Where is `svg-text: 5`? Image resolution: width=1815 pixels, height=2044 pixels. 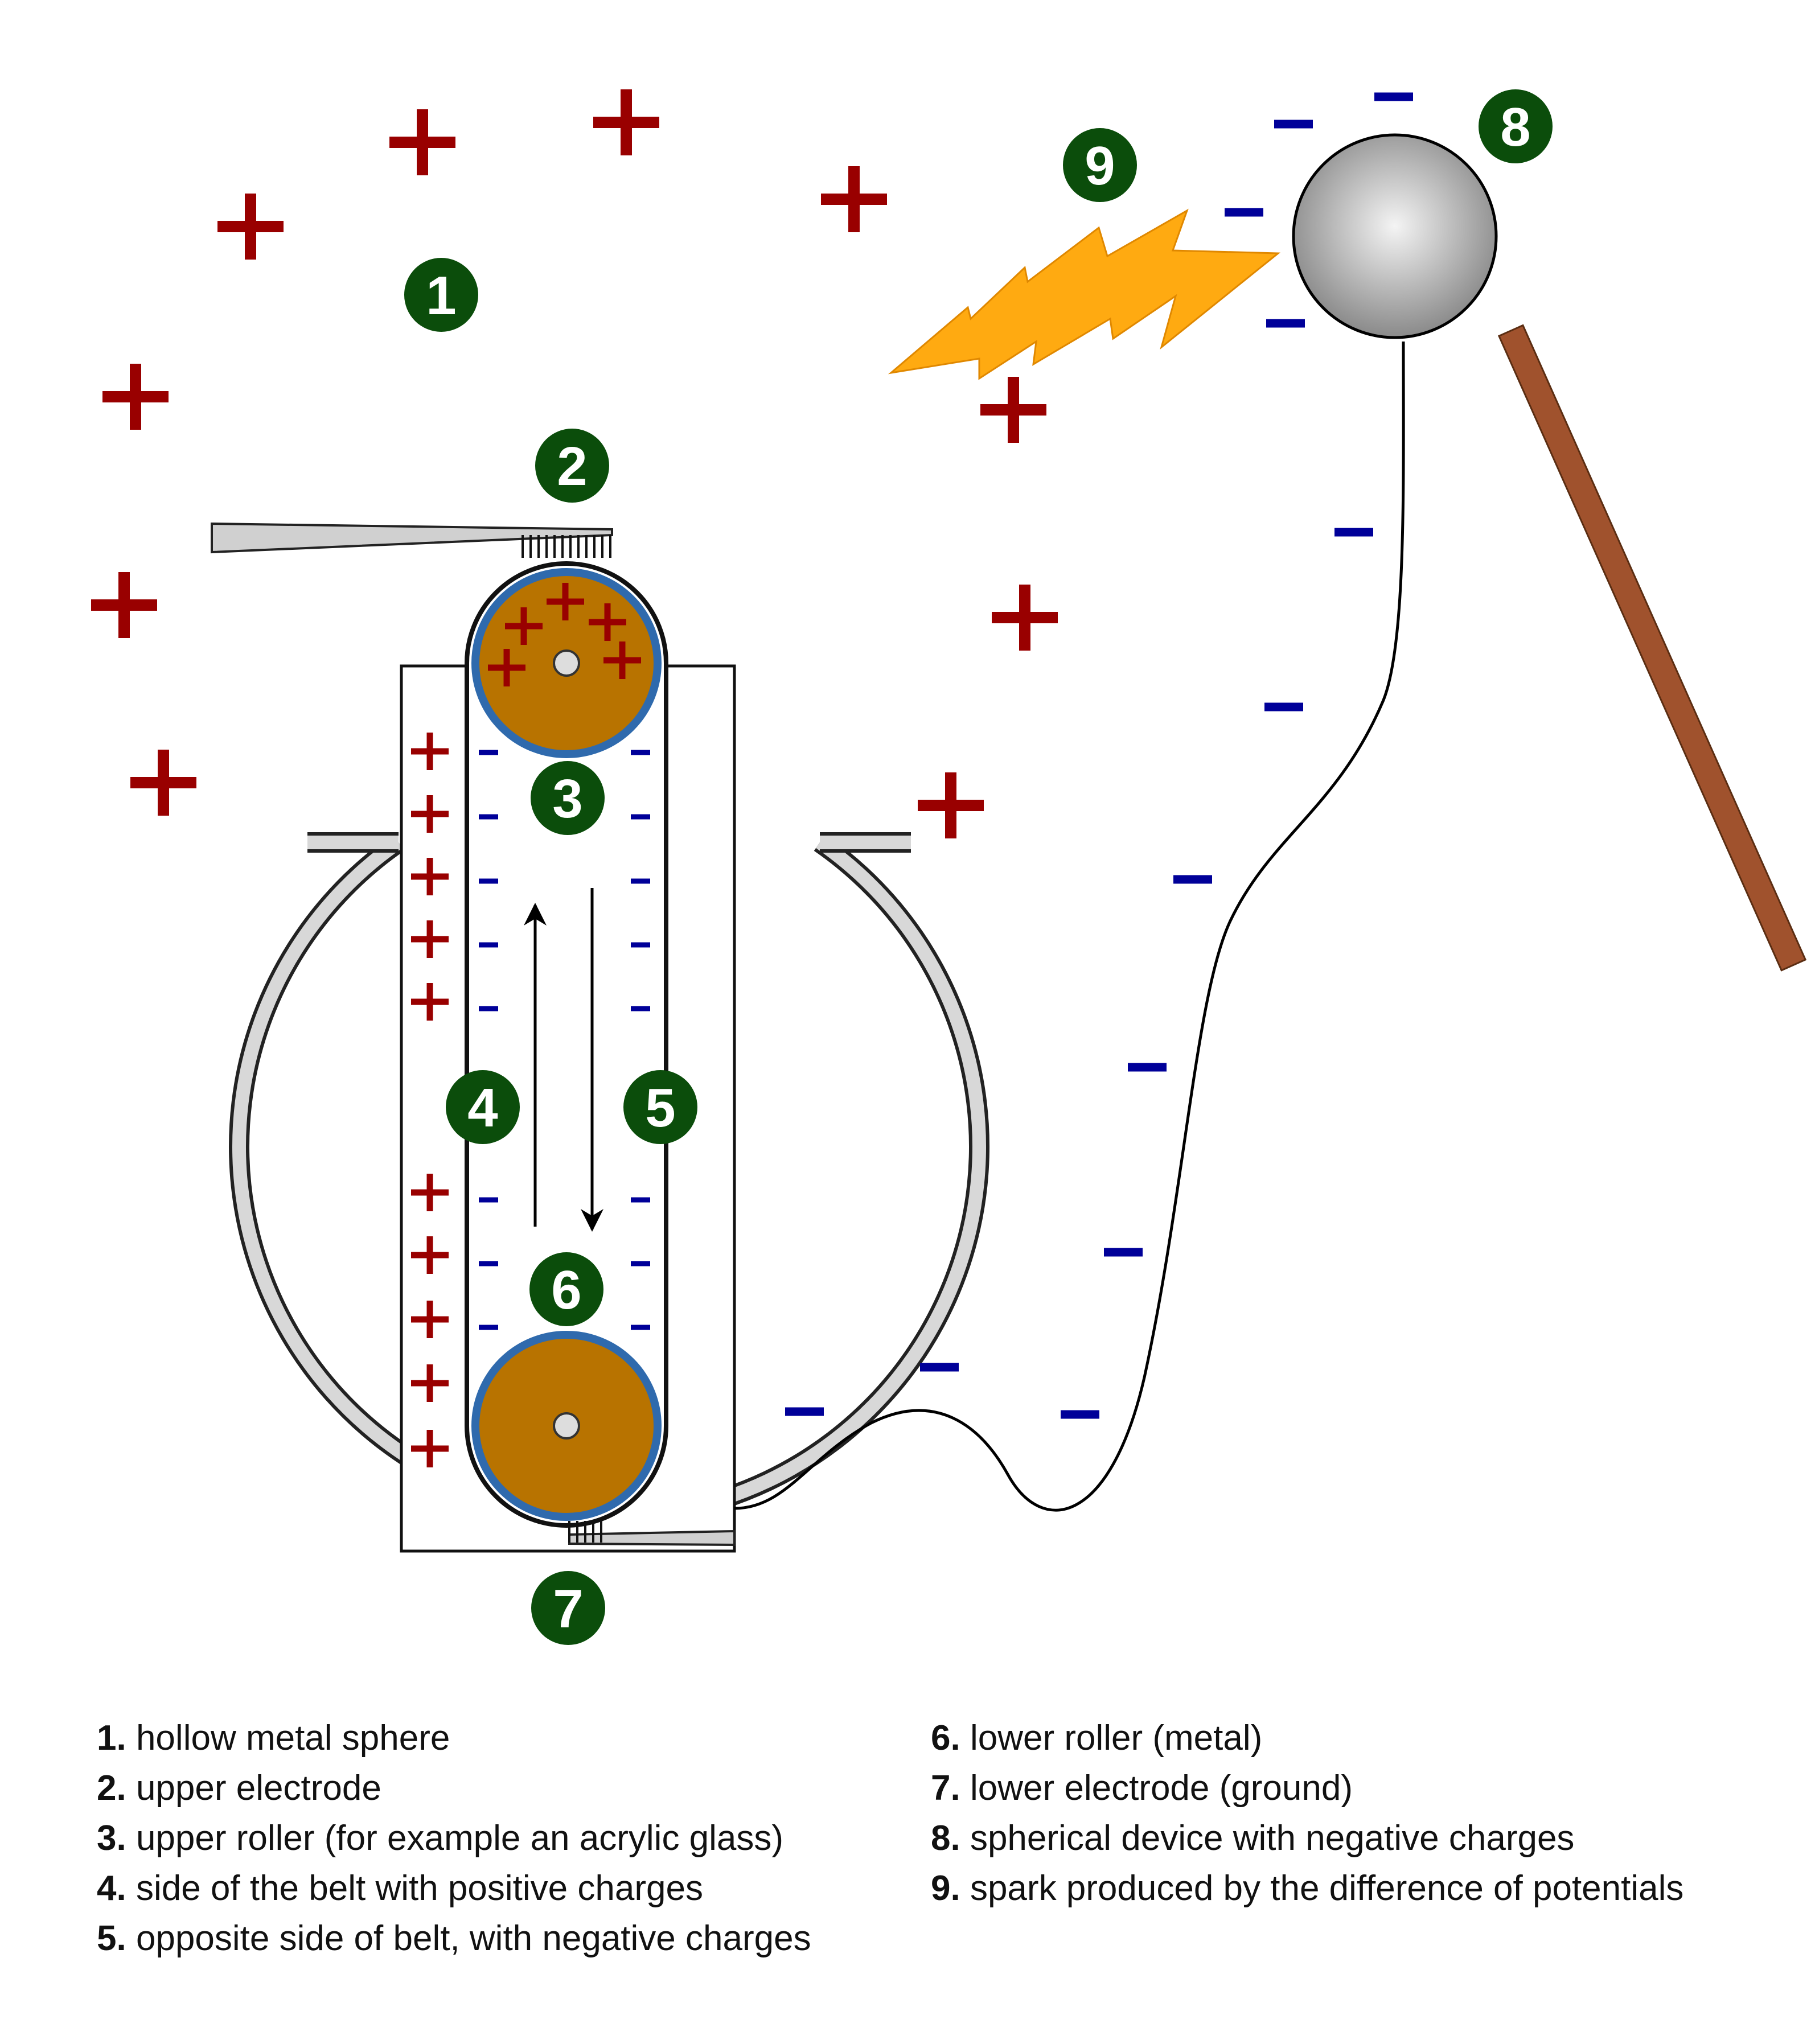
svg-text: 5 is located at coordinates (660, 1107).